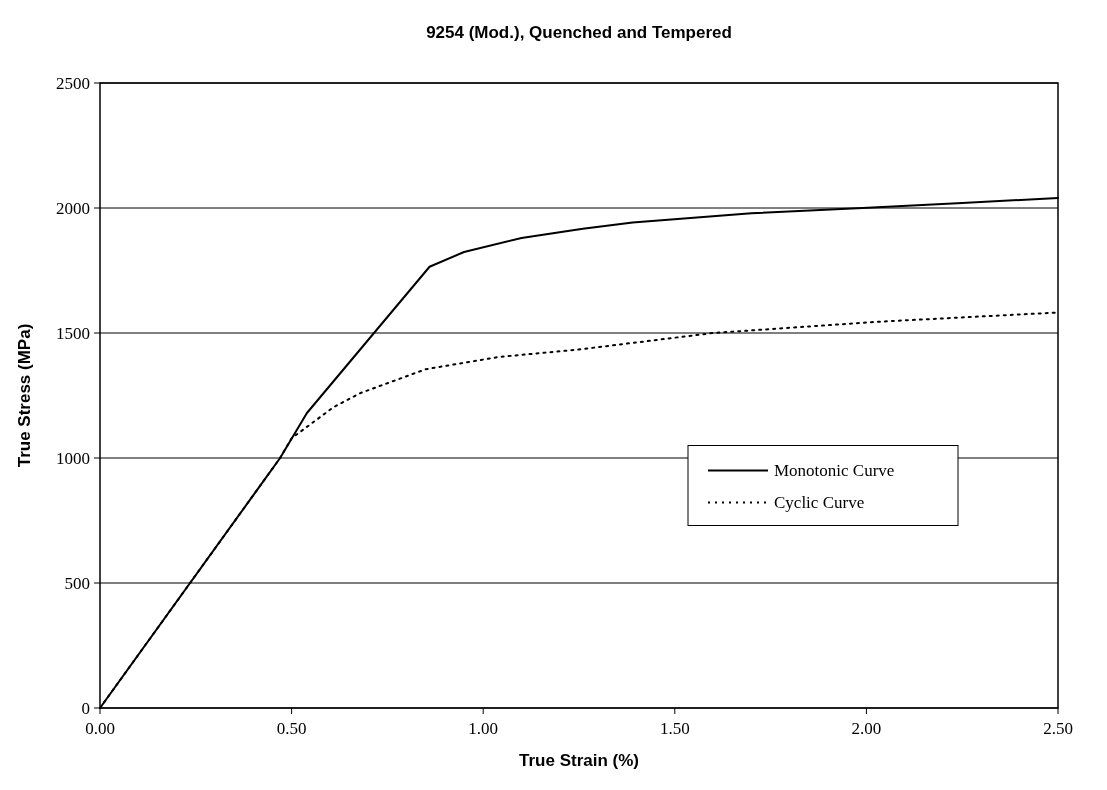 The width and height of the screenshot is (1107, 790). Describe the element at coordinates (73, 83) in the screenshot. I see `y-tick-label: 2500` at that location.